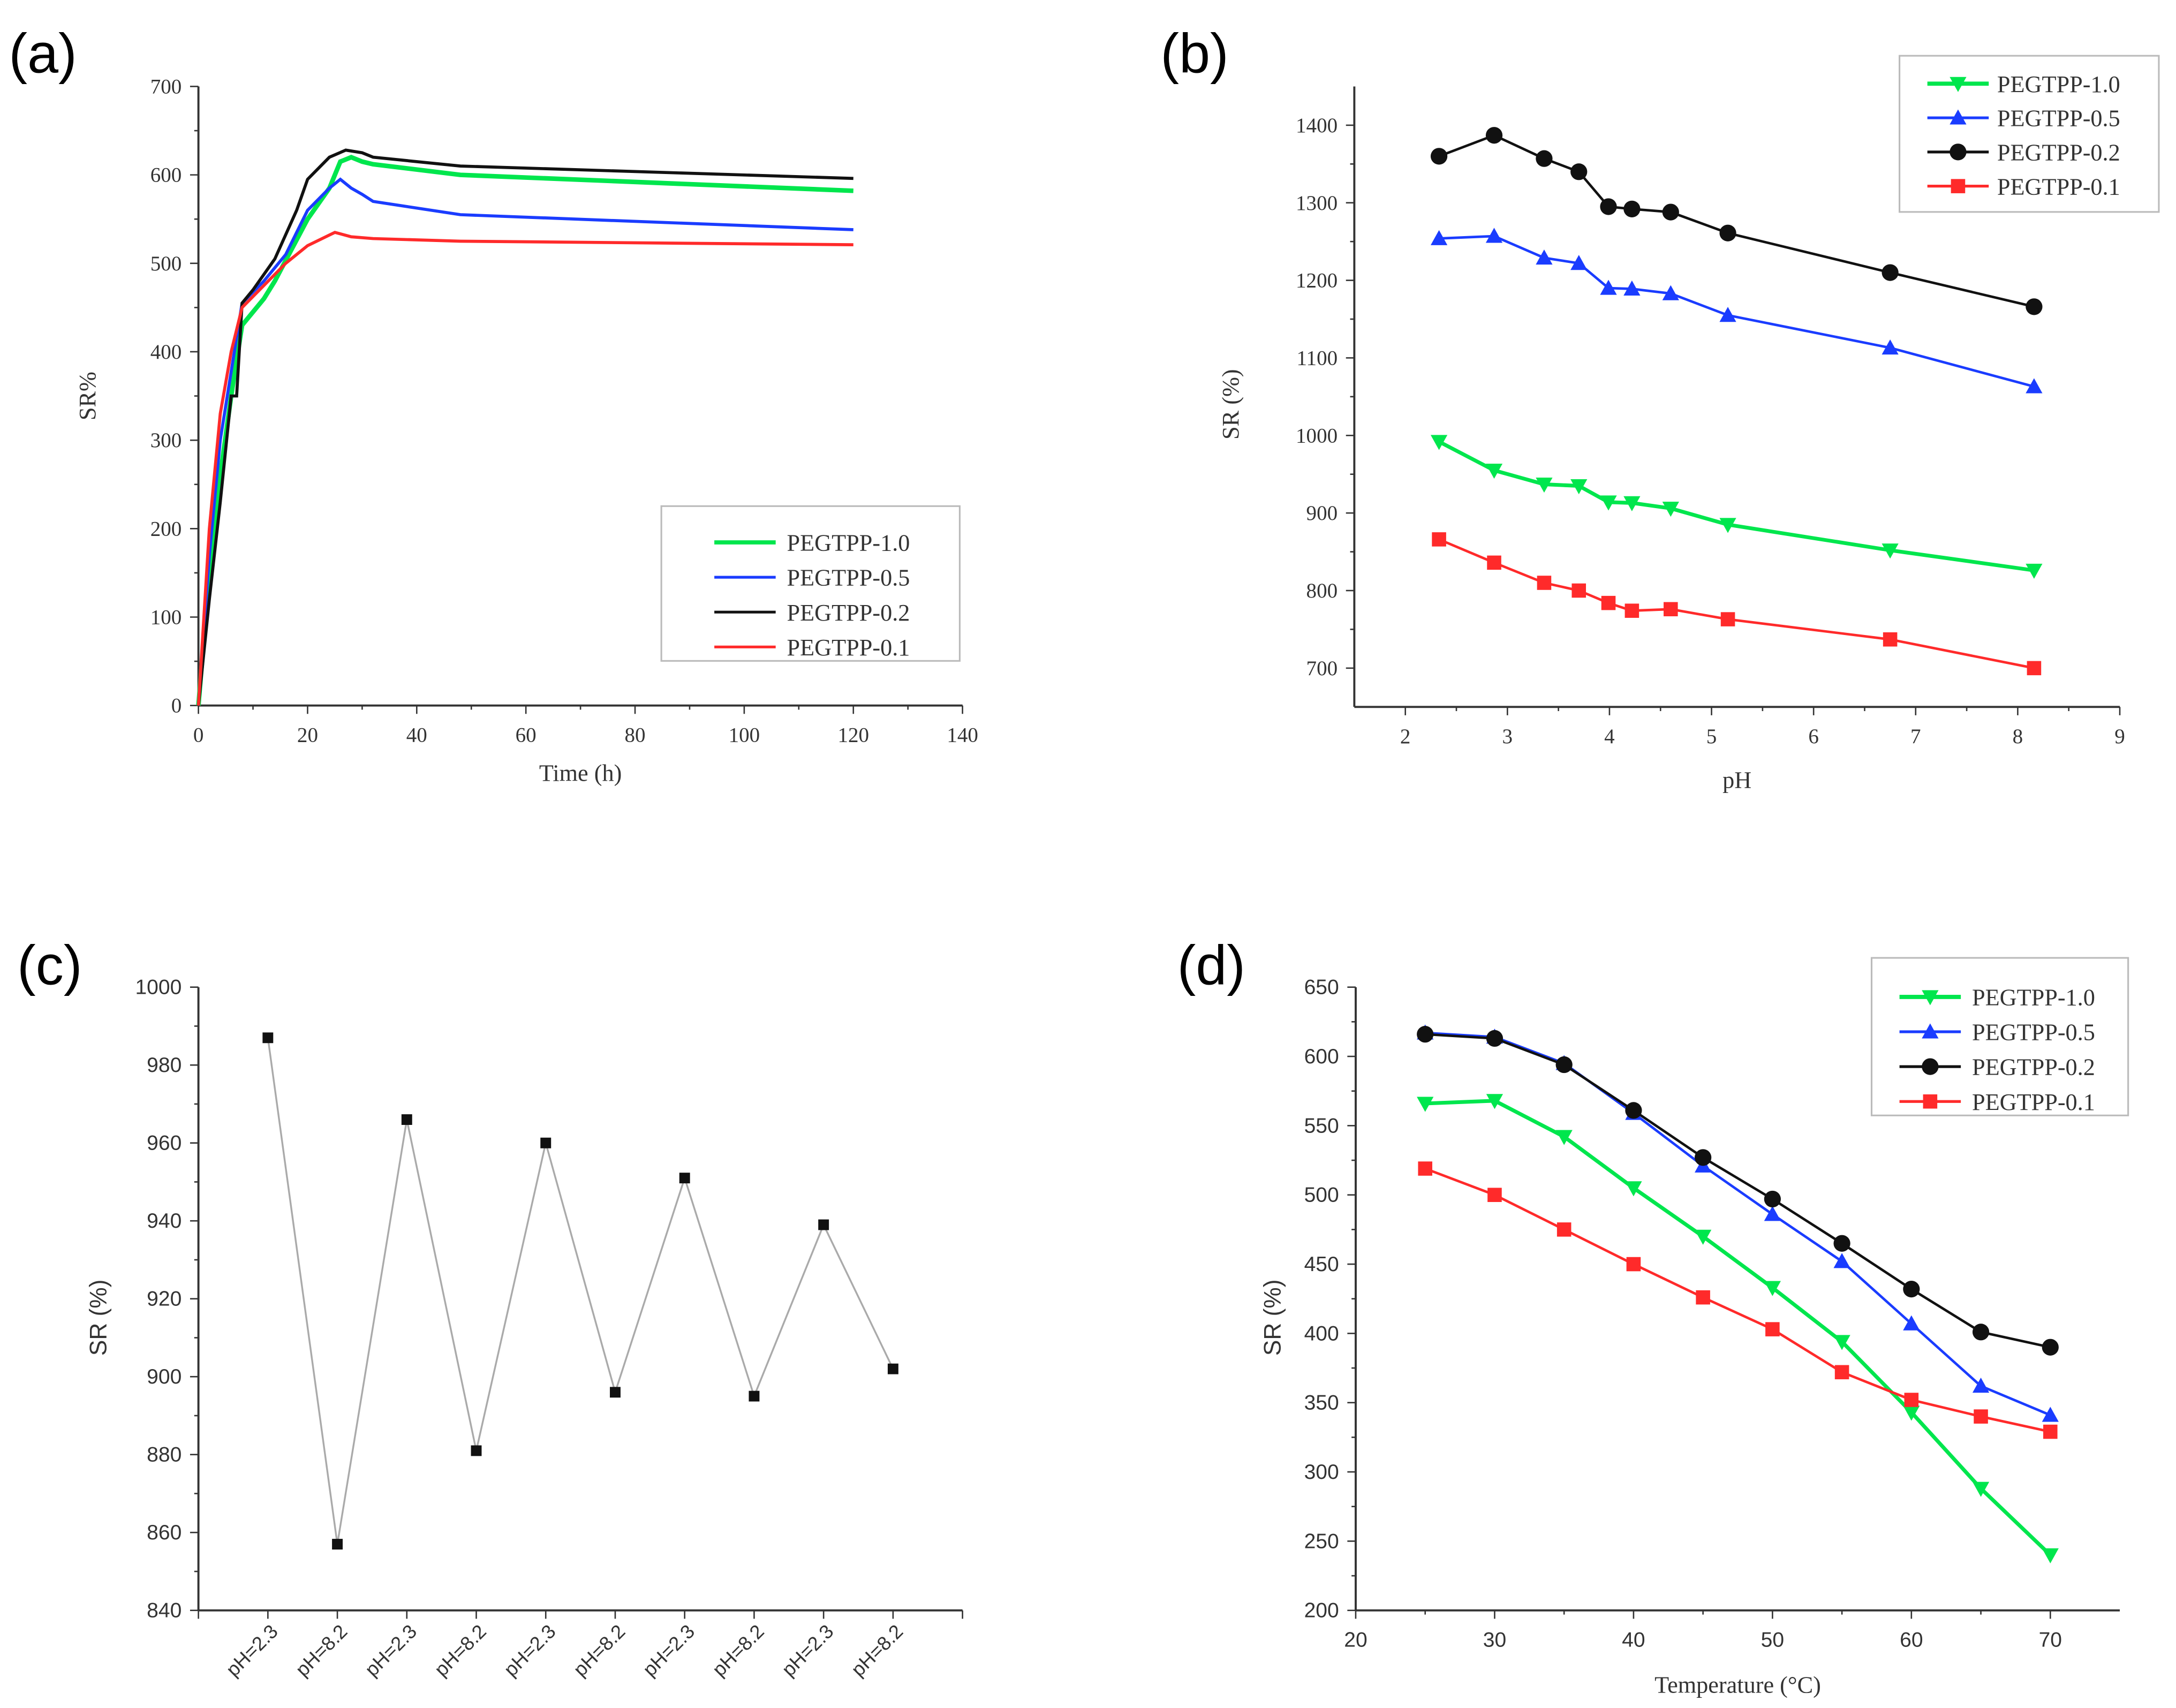 The image size is (2176, 1708). I want to click on x-tick-label: 40, so click(1633, 1640).